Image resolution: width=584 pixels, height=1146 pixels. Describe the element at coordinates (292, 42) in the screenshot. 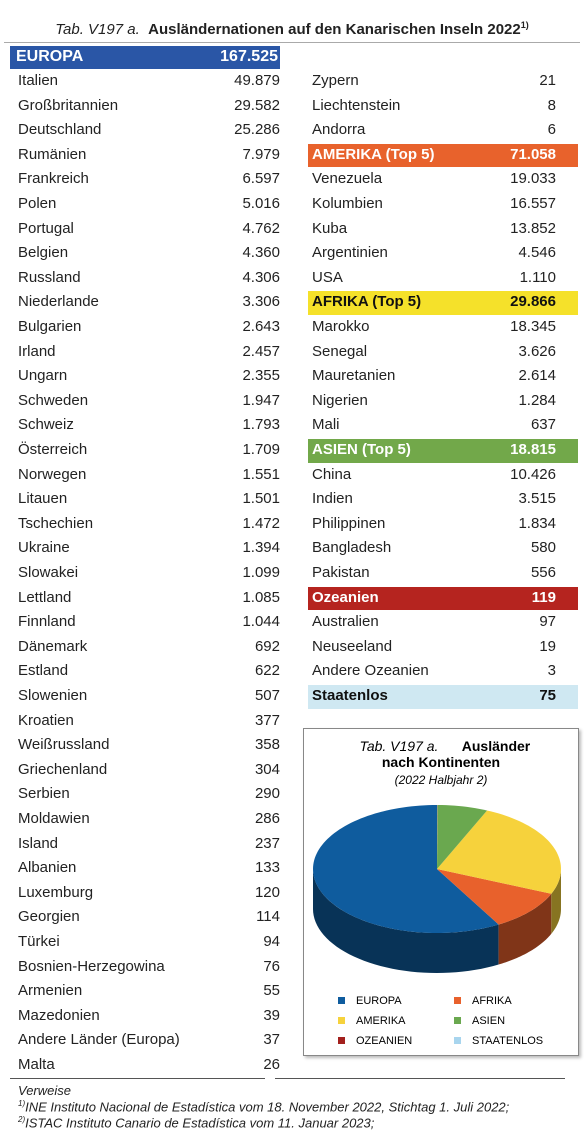

I see `title-rule` at that location.